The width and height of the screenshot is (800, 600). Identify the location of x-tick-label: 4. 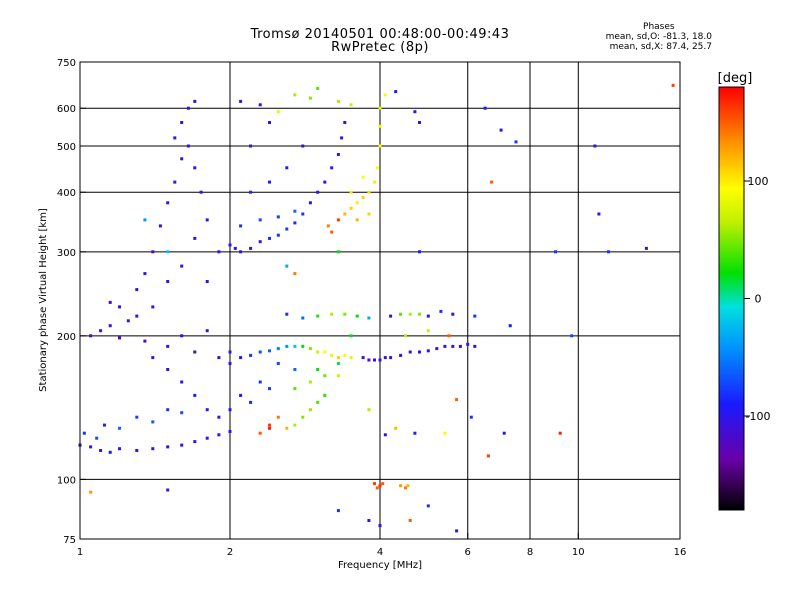
(380, 552).